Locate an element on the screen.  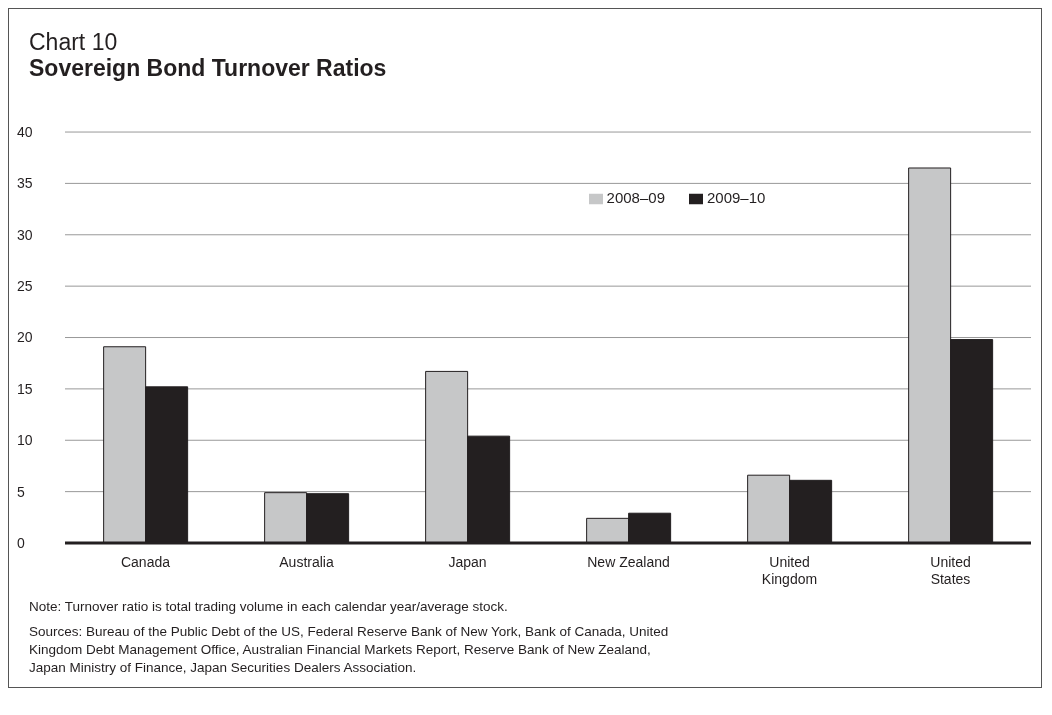
y-tick-label: 35 is located at coordinates (25, 183).